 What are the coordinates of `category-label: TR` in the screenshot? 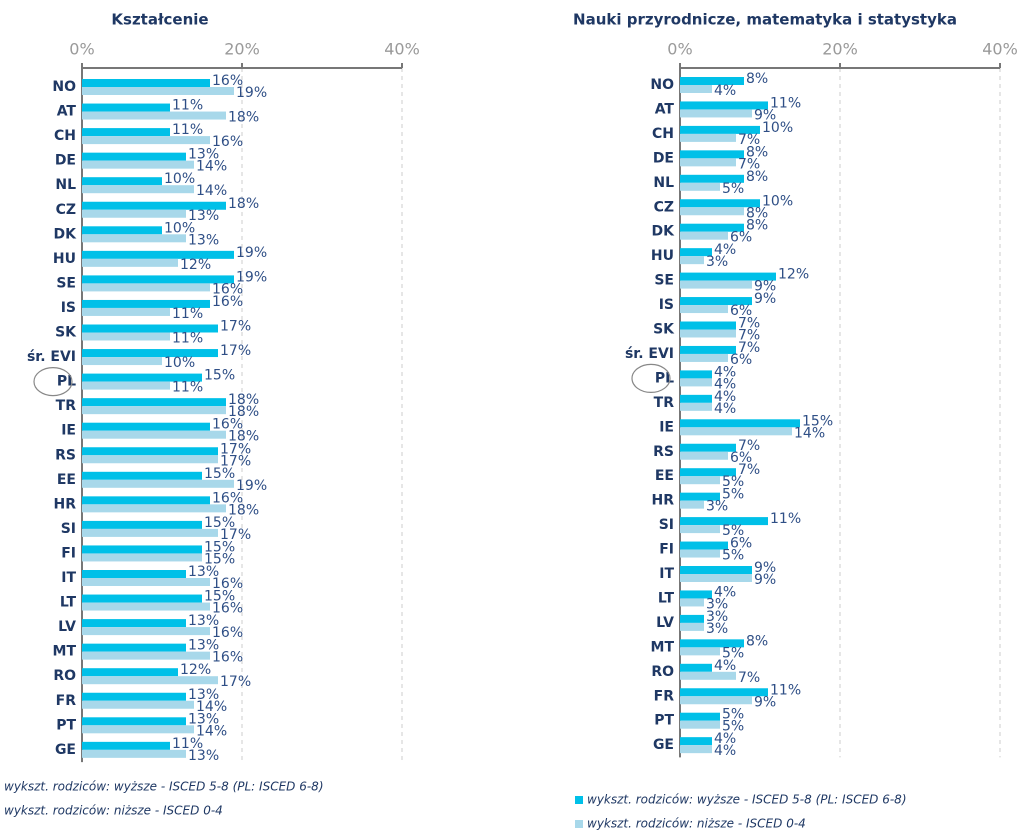 It's located at (66, 406).